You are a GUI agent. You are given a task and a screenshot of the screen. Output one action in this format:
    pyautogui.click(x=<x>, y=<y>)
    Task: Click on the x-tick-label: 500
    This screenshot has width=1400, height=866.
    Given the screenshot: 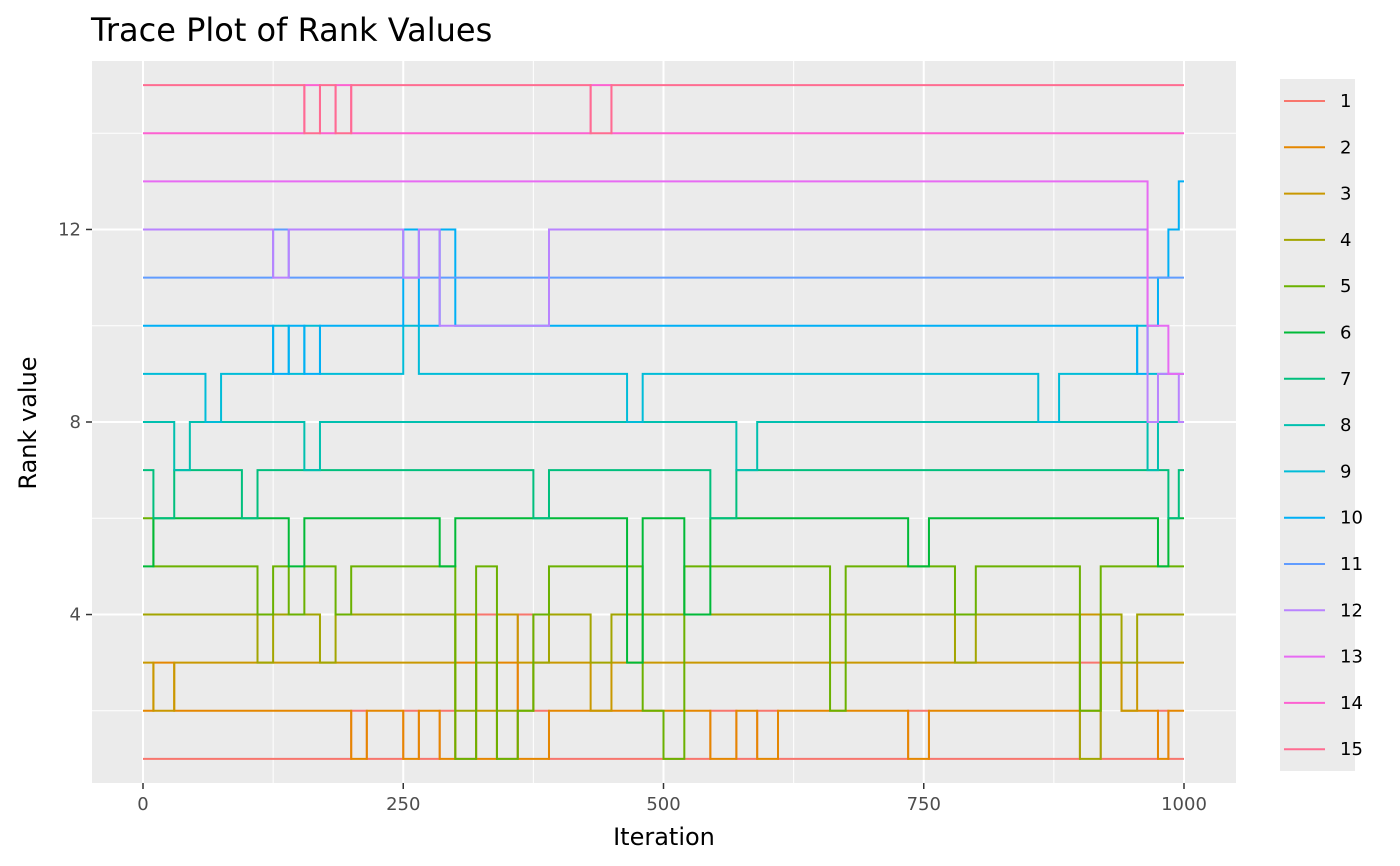 What is the action you would take?
    pyautogui.click(x=663, y=804)
    